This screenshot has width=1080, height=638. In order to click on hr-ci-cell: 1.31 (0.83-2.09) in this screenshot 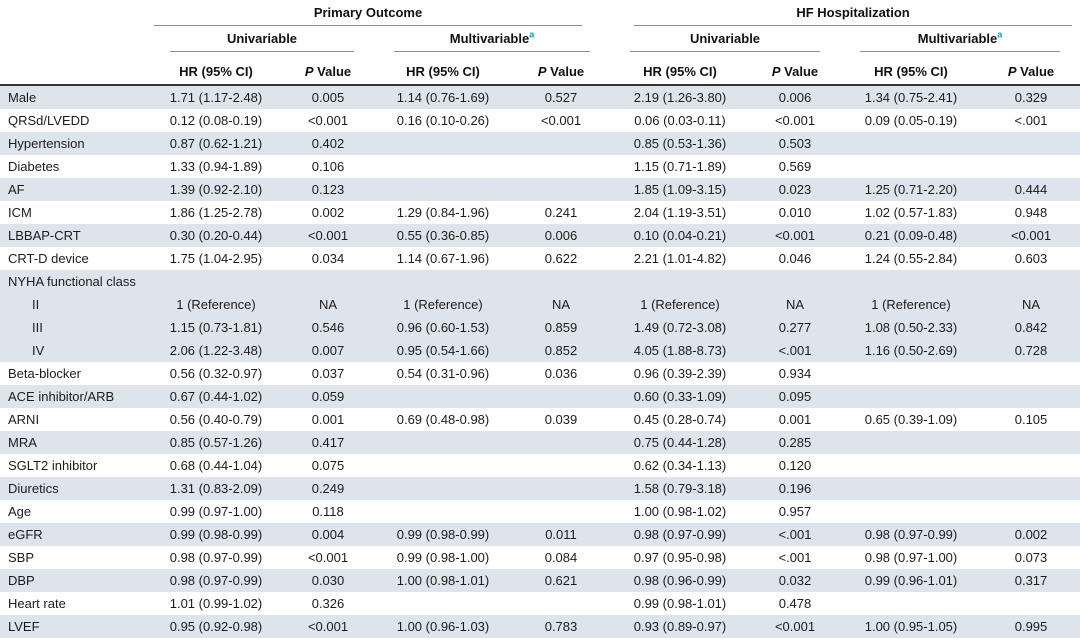, I will do `click(216, 488)`.